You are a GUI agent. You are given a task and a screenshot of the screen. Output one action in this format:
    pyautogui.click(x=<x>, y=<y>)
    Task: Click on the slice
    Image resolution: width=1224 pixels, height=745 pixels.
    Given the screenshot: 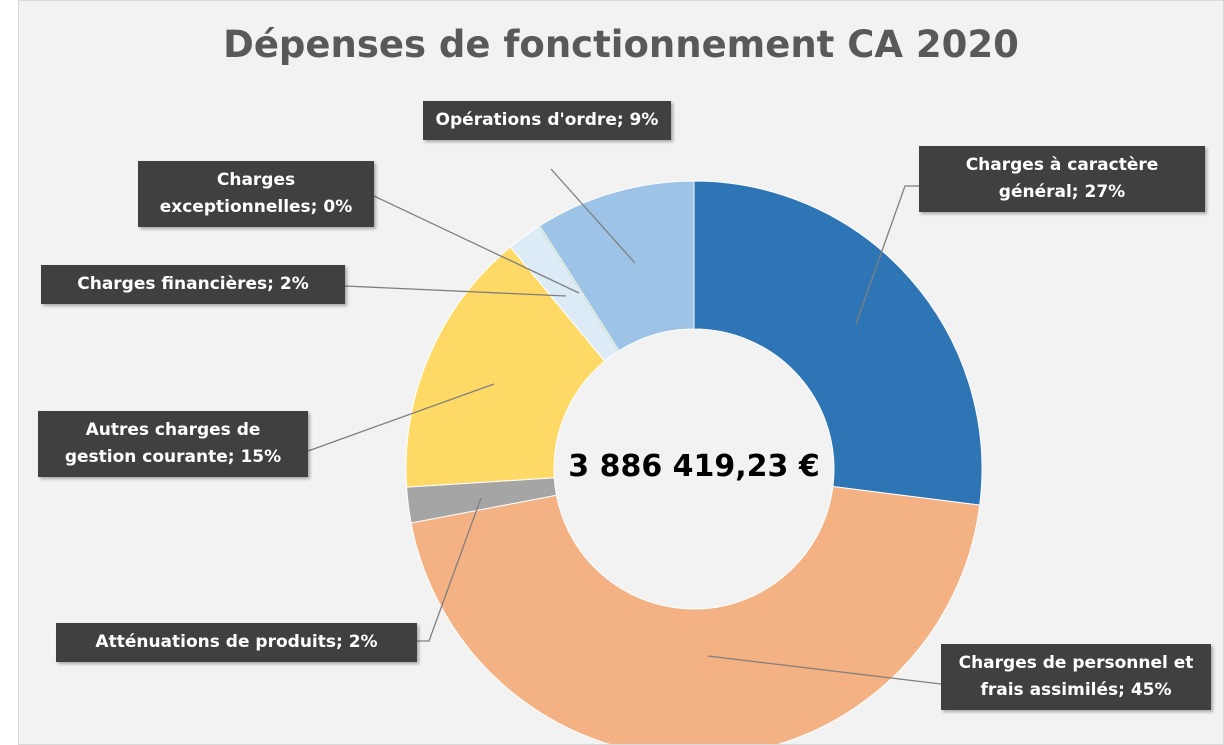 What is the action you would take?
    pyautogui.click(x=838, y=343)
    